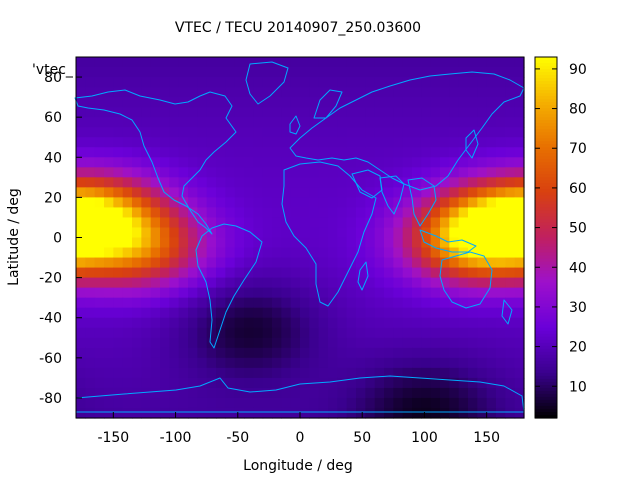 The image size is (640, 480). What do you see at coordinates (578, 229) in the screenshot?
I see `color-scale-tick-label: 50` at bounding box center [578, 229].